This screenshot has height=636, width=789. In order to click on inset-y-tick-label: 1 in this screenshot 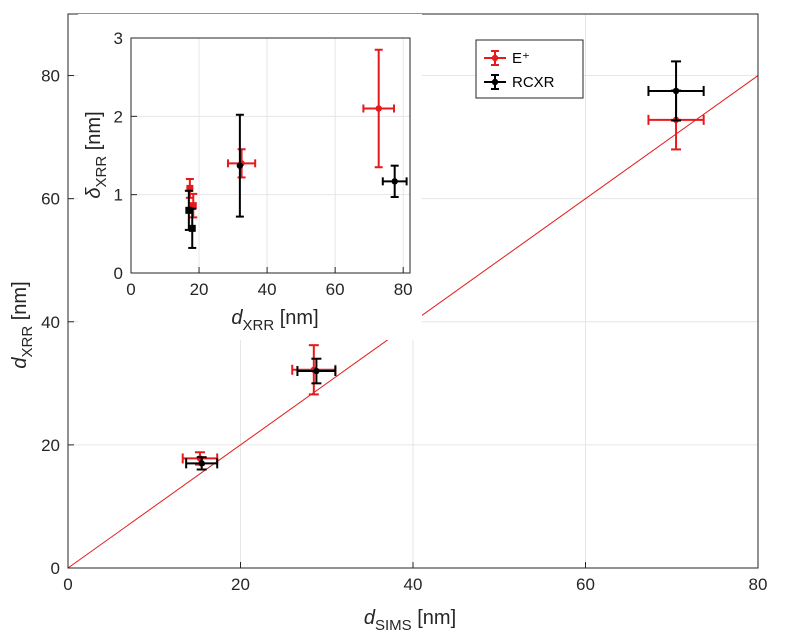, I will do `click(118, 195)`.